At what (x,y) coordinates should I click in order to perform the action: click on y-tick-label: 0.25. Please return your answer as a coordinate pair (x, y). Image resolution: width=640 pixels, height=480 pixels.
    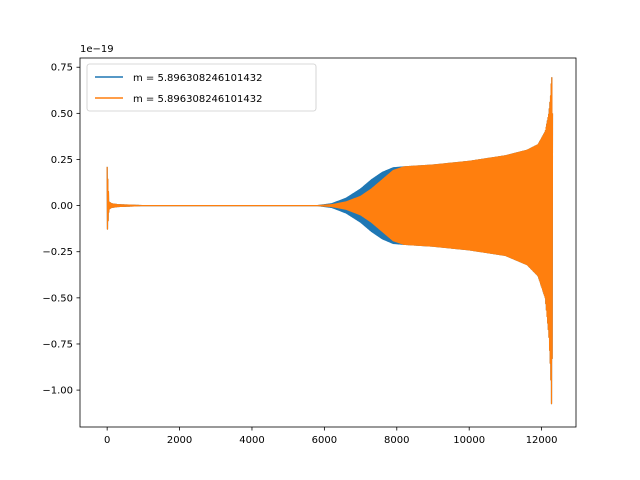
    Looking at the image, I should click on (62, 160).